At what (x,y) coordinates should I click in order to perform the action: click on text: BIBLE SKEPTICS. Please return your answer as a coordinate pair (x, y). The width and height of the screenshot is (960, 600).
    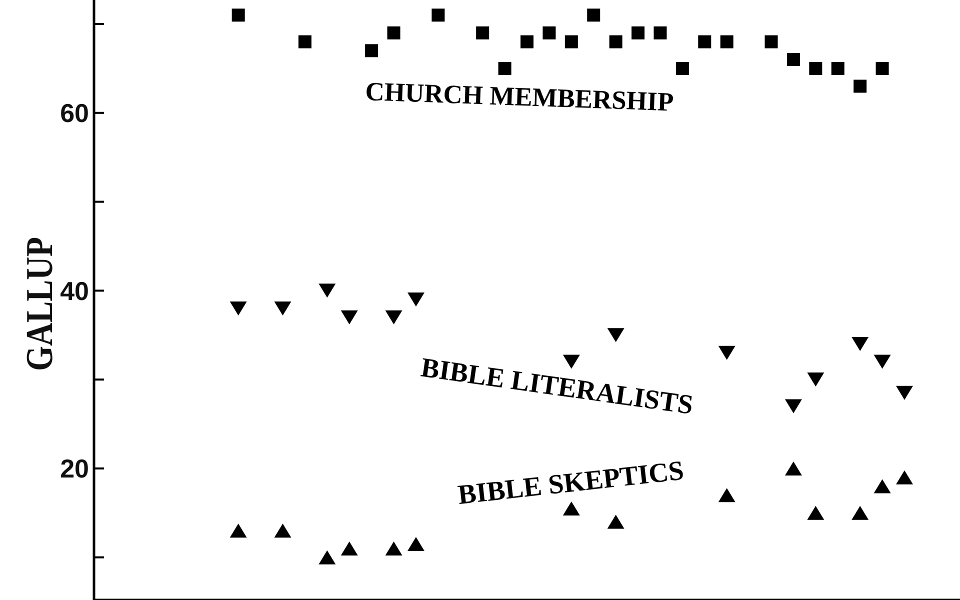
    Looking at the image, I should click on (571, 482).